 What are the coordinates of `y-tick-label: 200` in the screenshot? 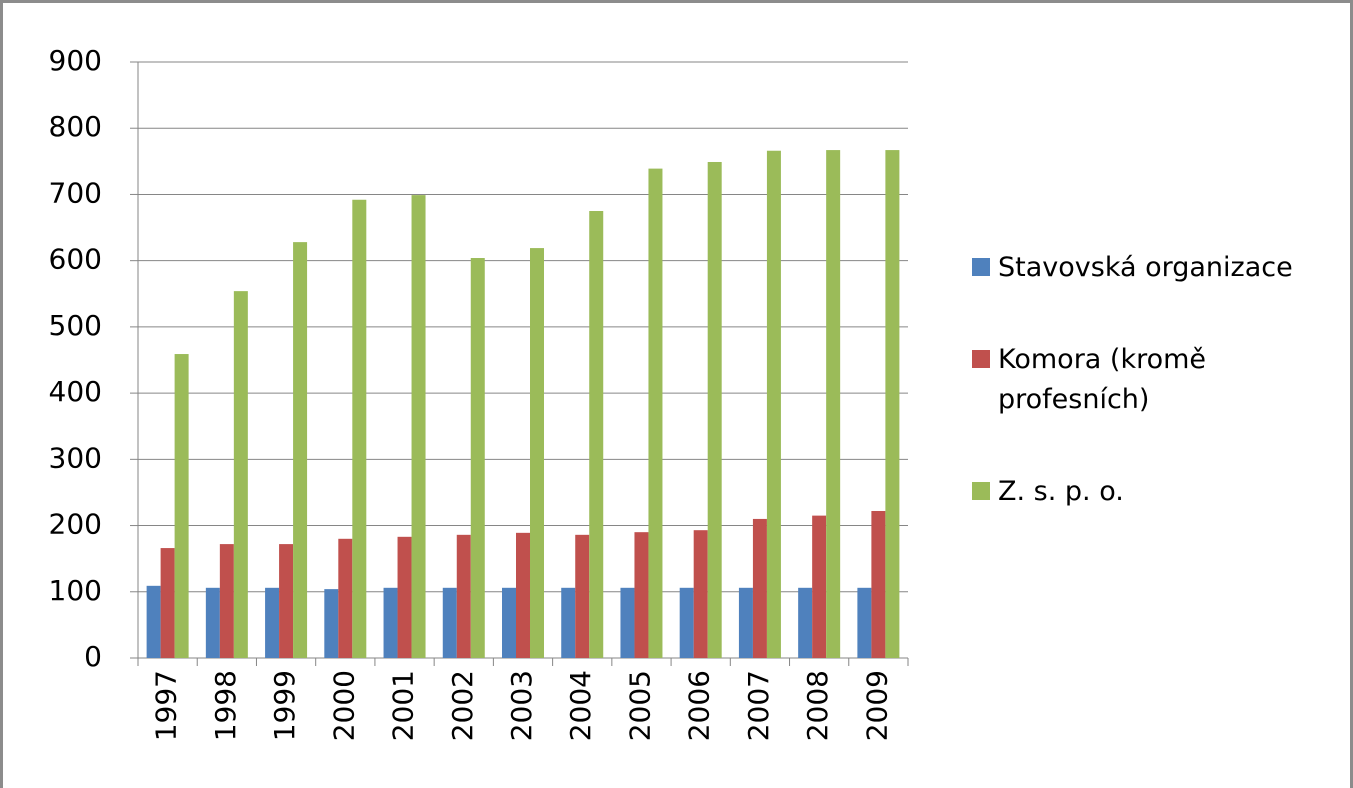 It's located at (75, 524).